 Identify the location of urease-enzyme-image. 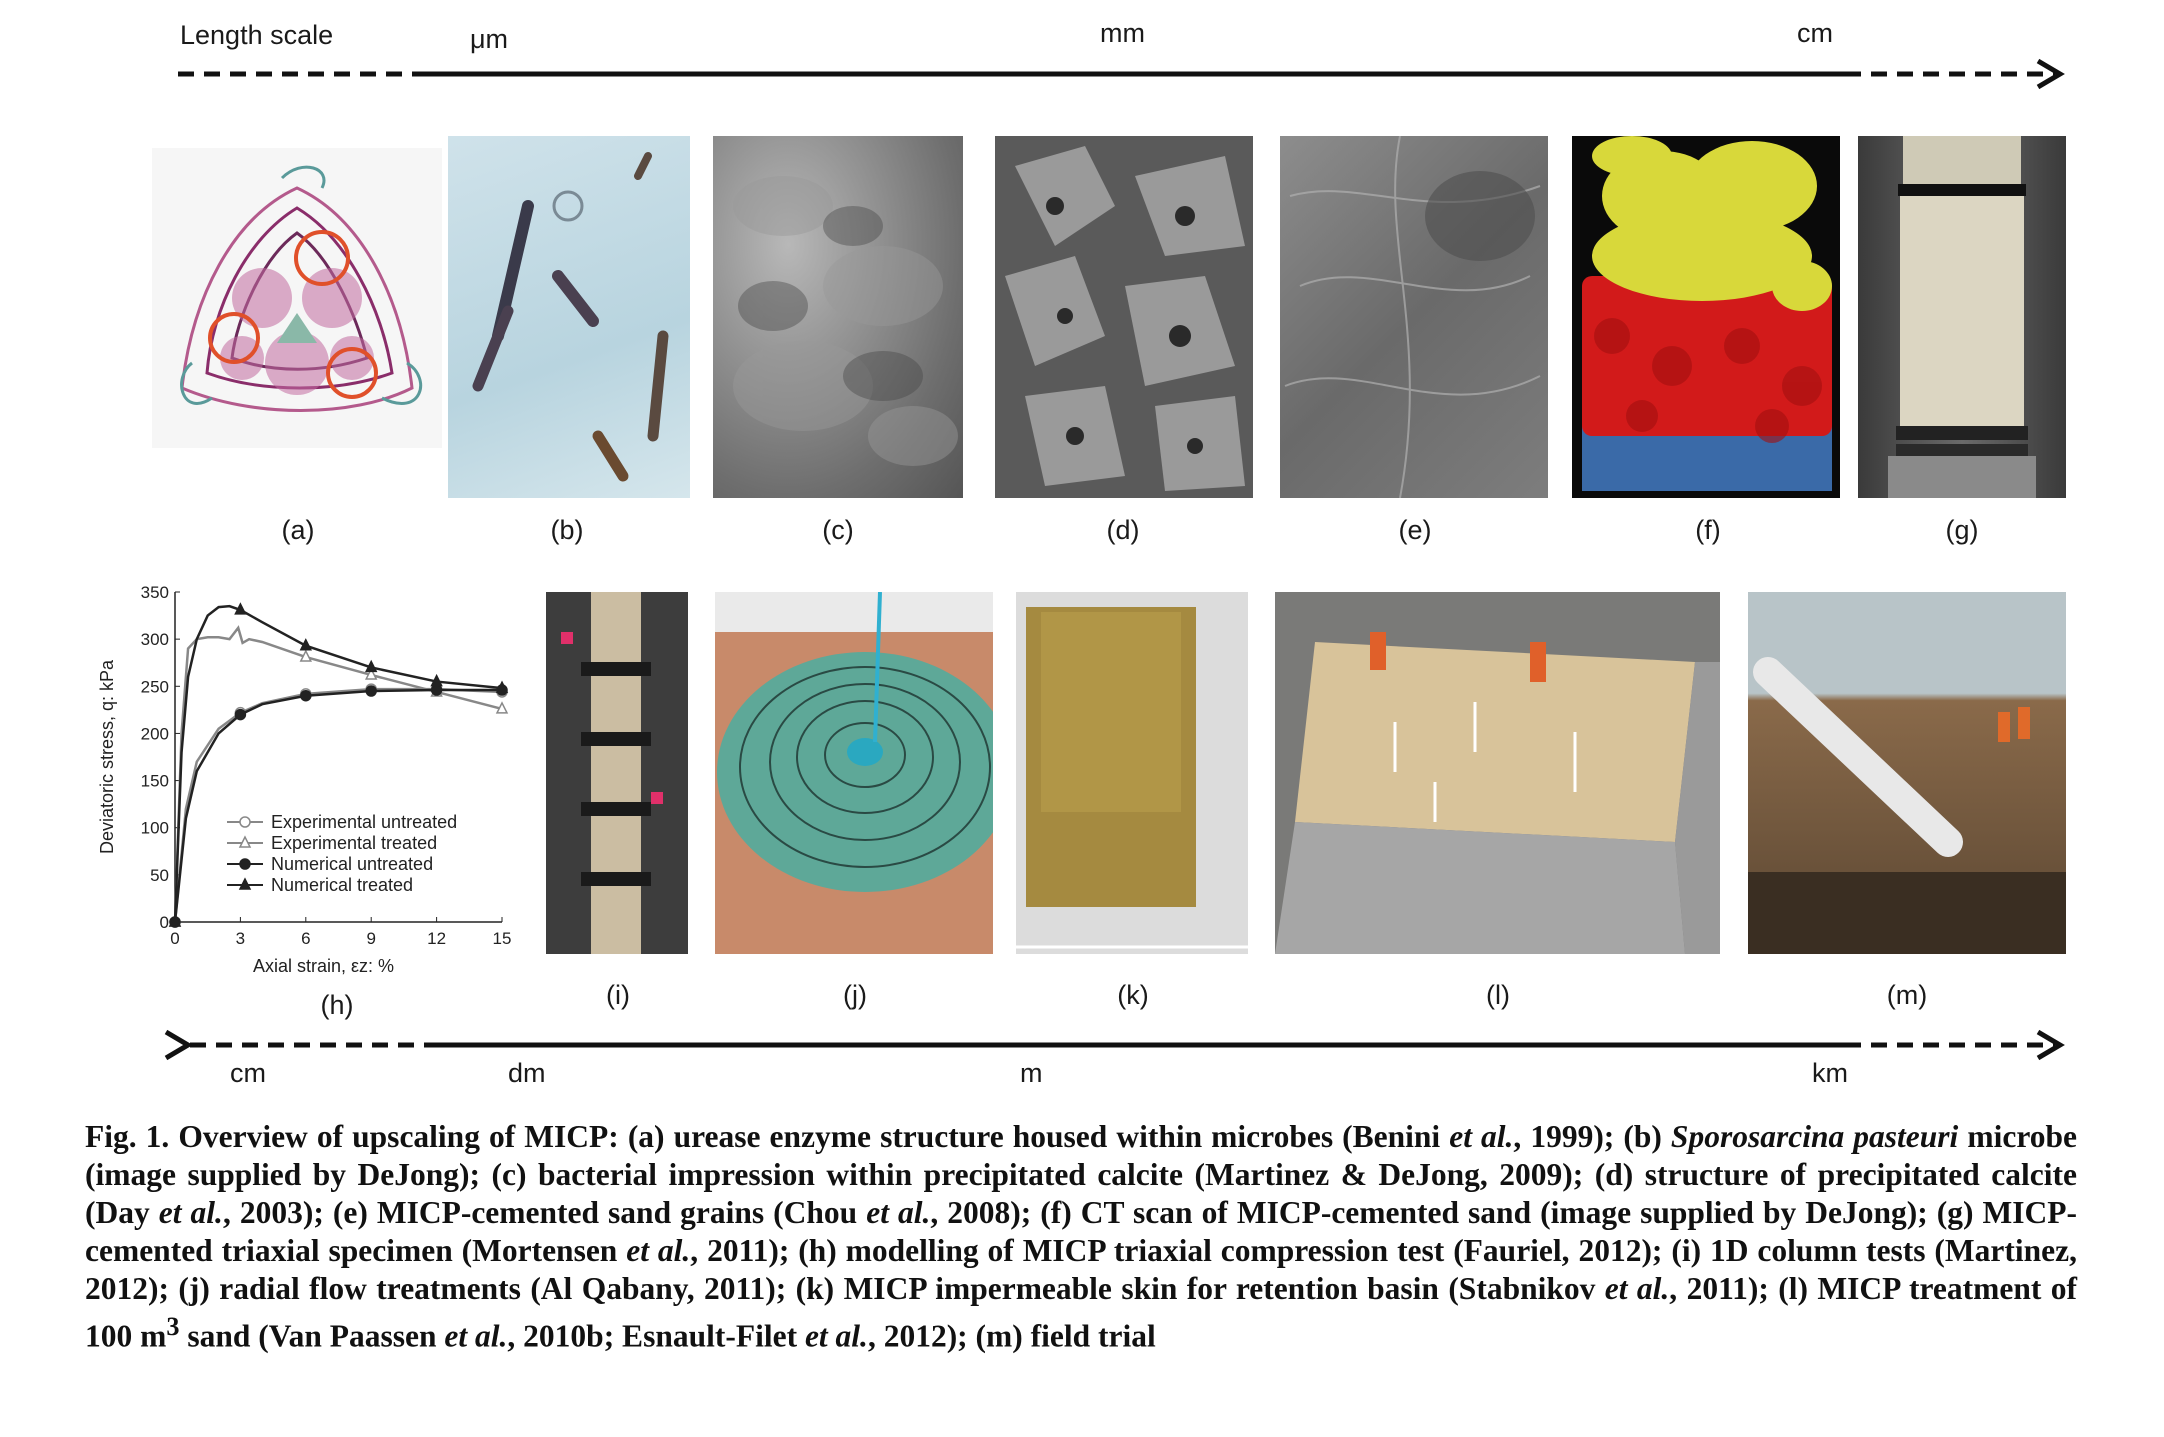
(297, 298).